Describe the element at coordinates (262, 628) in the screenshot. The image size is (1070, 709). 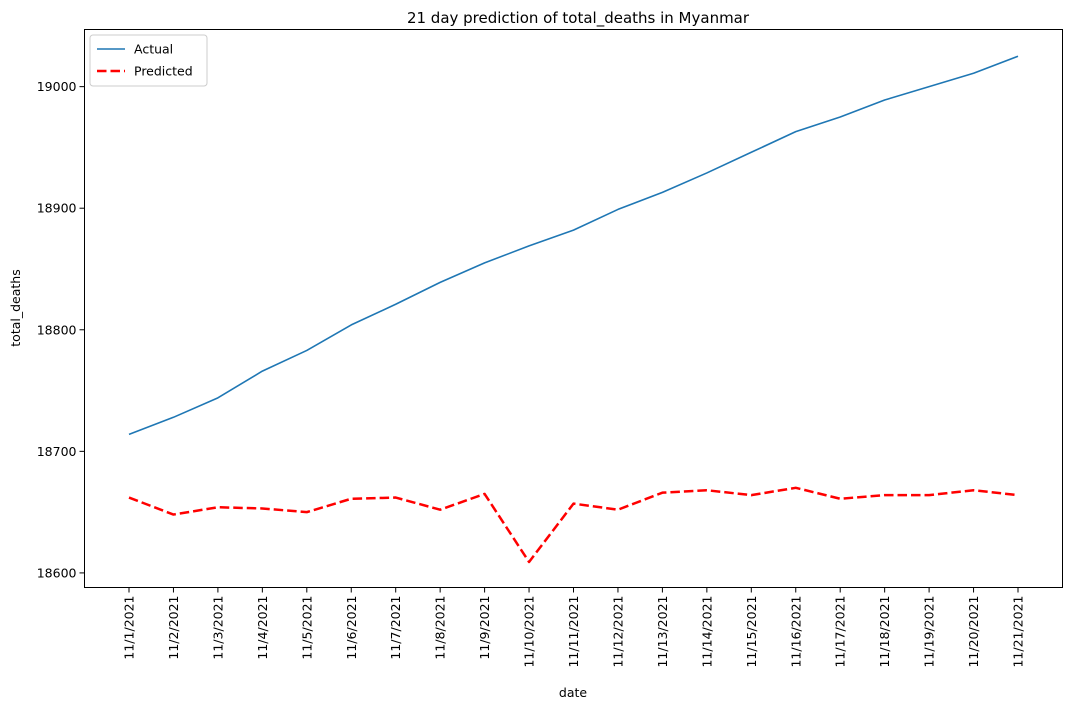
I see `x-tick-label: 11/4/2021` at that location.